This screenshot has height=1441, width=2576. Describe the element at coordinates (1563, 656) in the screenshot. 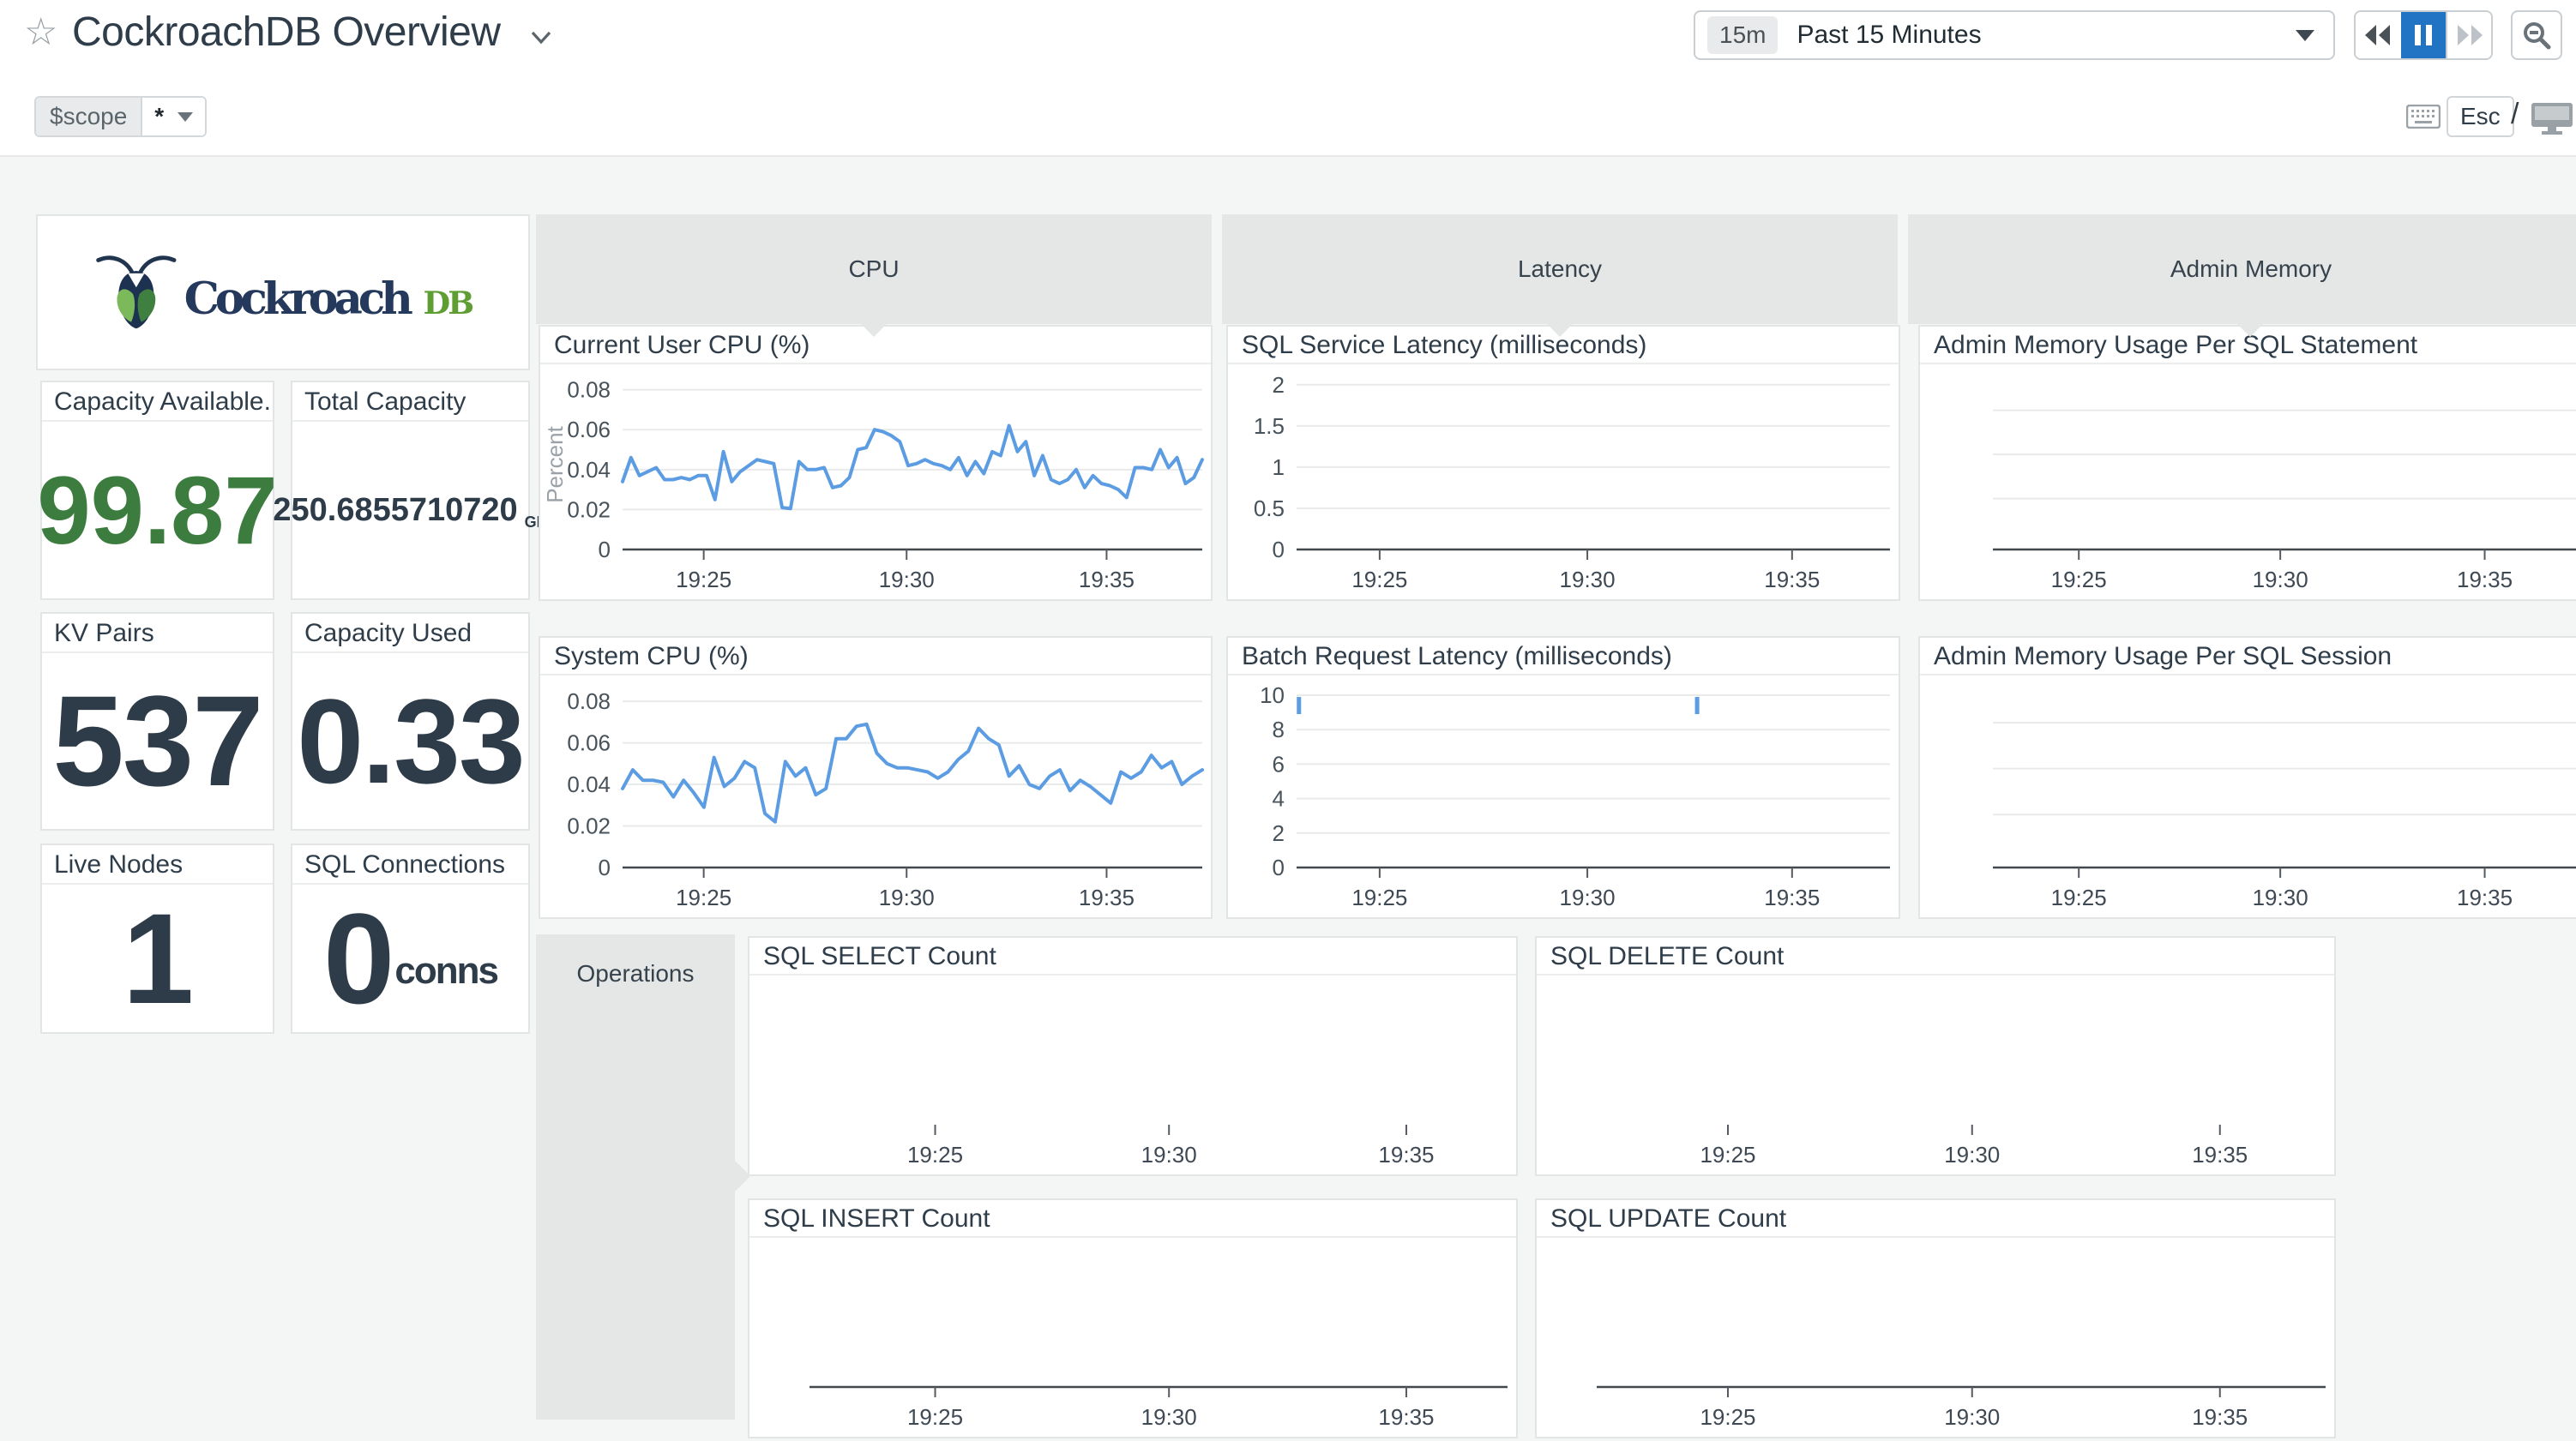

I see `chart-title: Batch Request Latency (milliseconds)` at that location.